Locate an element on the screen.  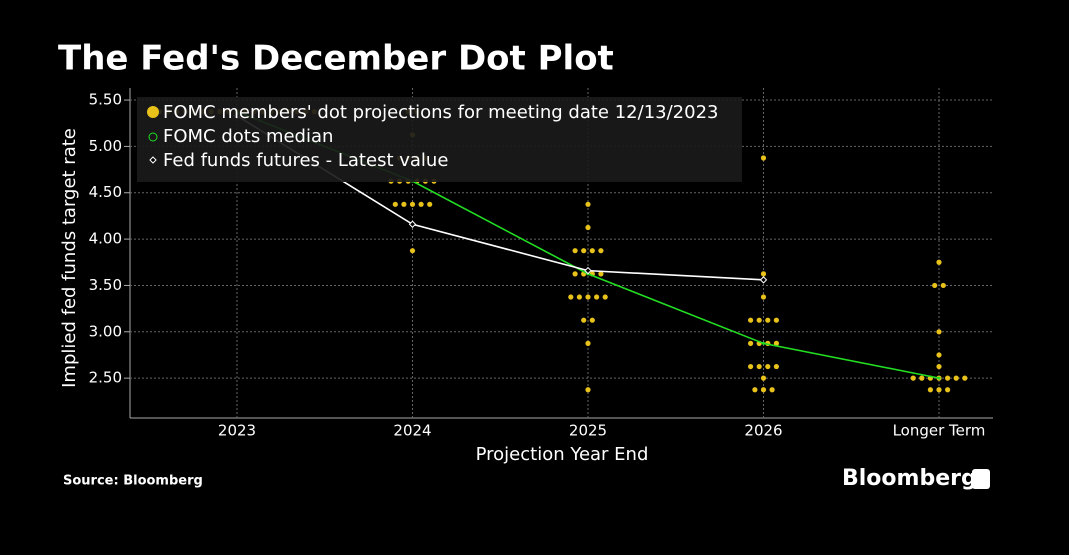
y-tick-label: 4.00 is located at coordinates (105, 239).